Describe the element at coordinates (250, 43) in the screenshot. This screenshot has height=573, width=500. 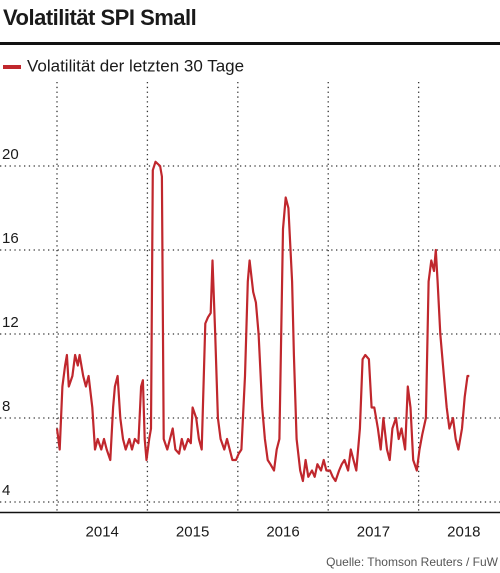
I see `title-rule` at that location.